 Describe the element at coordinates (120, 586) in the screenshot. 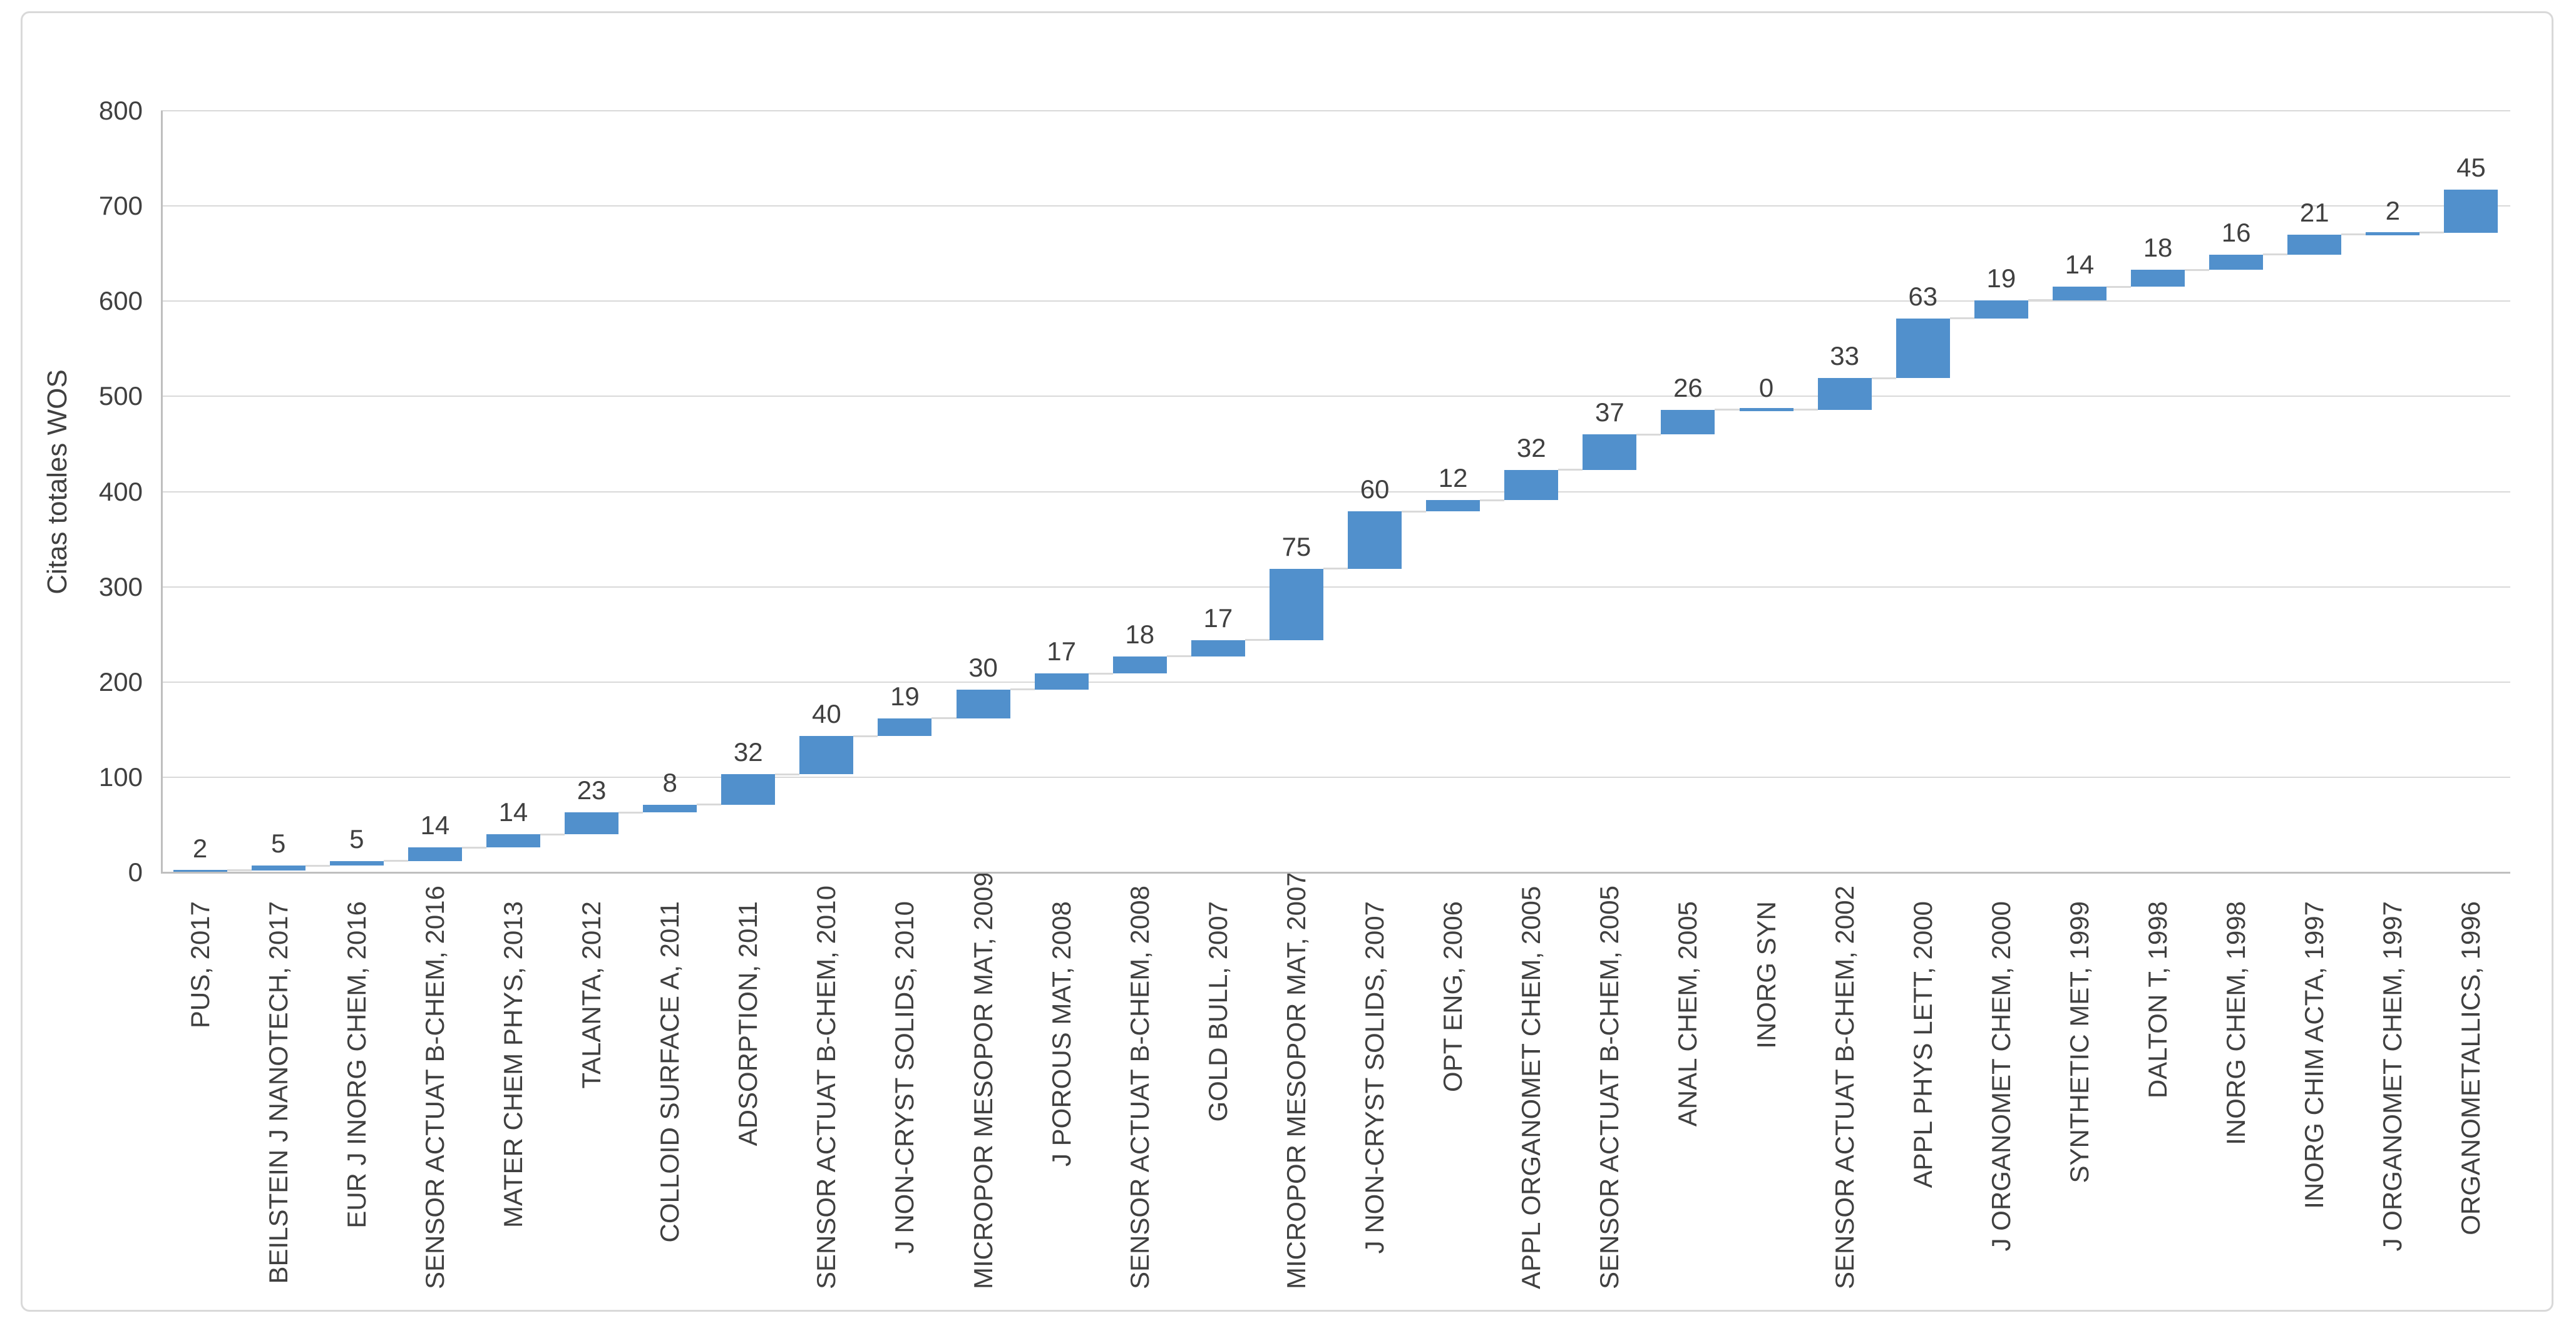

I see `y-tick-label: 300` at that location.